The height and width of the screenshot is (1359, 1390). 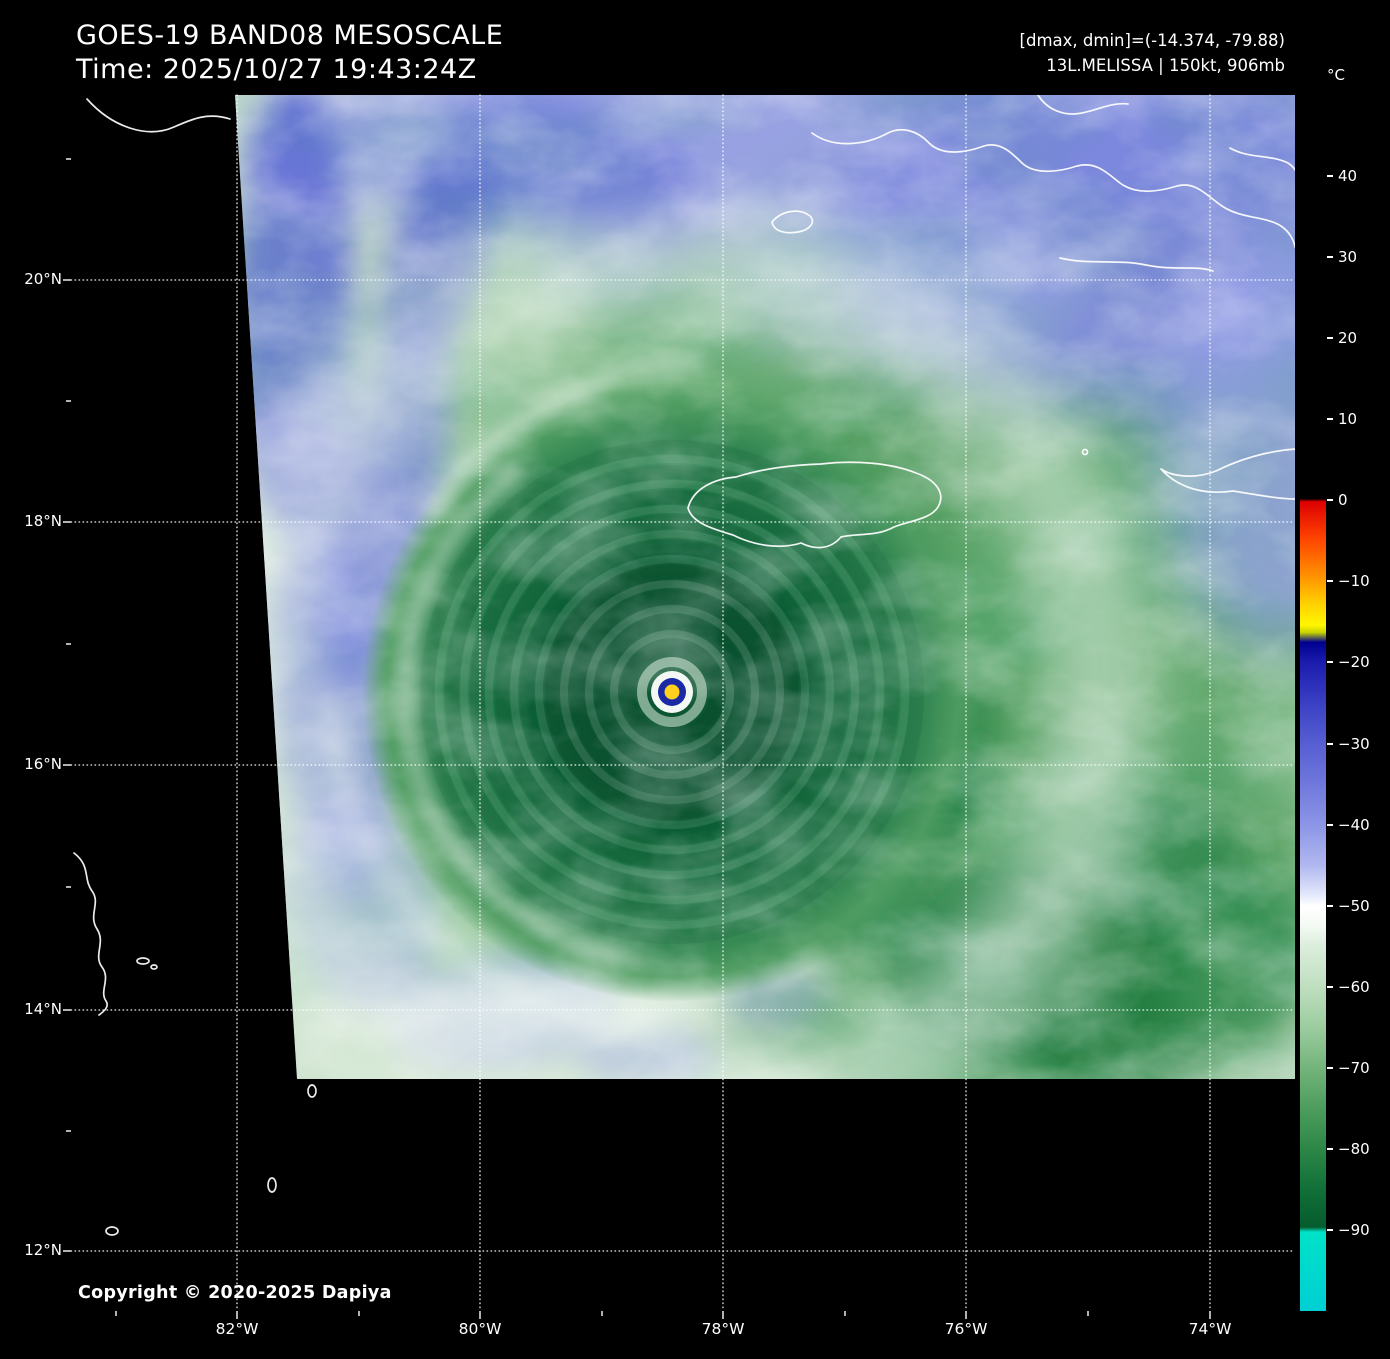 I want to click on lon-label-76w: 76°W, so click(x=966, y=1329).